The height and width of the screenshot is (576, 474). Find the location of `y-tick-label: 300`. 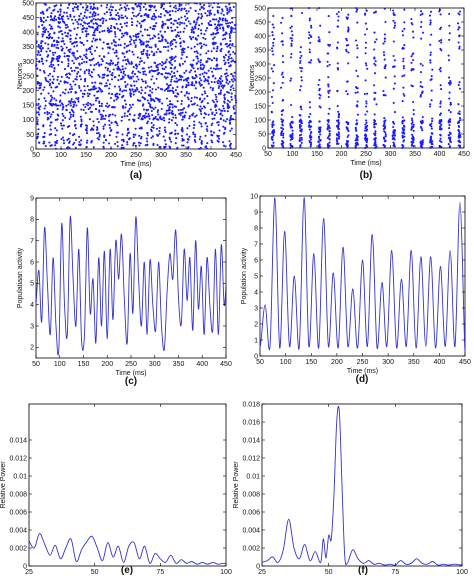

y-tick-label: 300 is located at coordinates (28, 62).